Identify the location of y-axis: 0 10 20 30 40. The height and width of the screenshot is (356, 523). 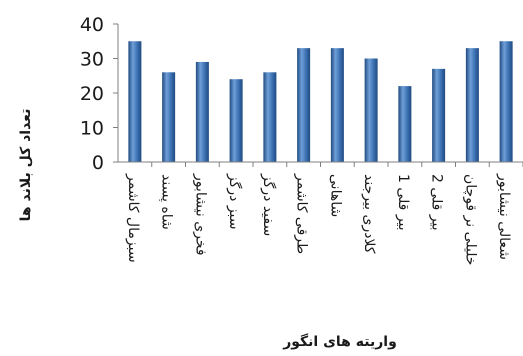
(99, 94).